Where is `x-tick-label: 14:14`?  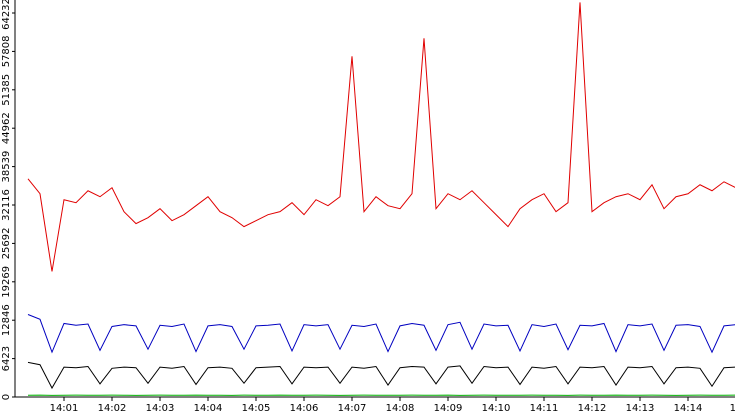
x-tick-label: 14:14 is located at coordinates (688, 408).